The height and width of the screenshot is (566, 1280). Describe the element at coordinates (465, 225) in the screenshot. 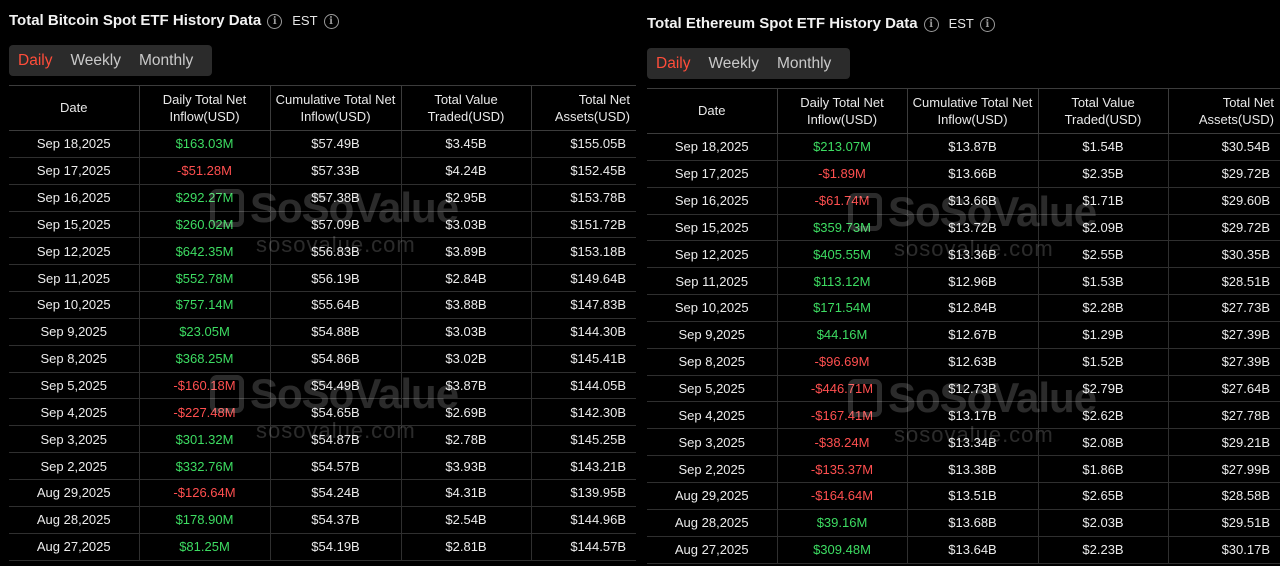

I see `value-traded-cell: $3.03B` at that location.